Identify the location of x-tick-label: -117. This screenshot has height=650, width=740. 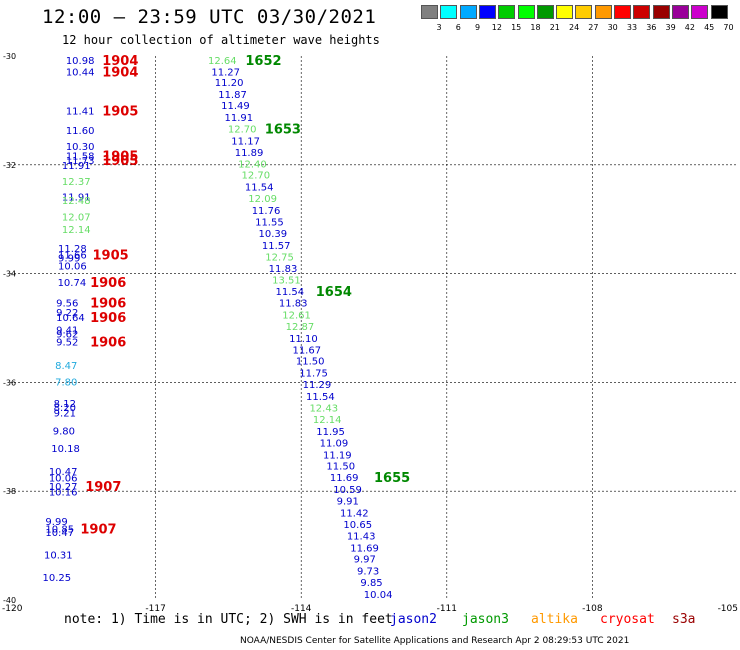
(155, 609).